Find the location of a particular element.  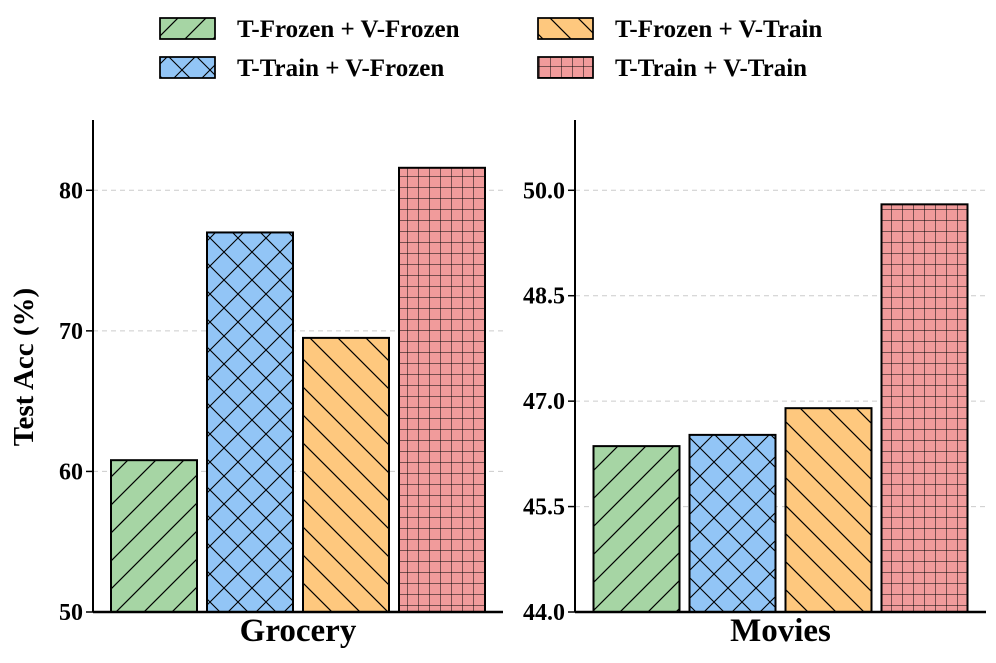

bar-movies-t-train-v-train is located at coordinates (924, 408).